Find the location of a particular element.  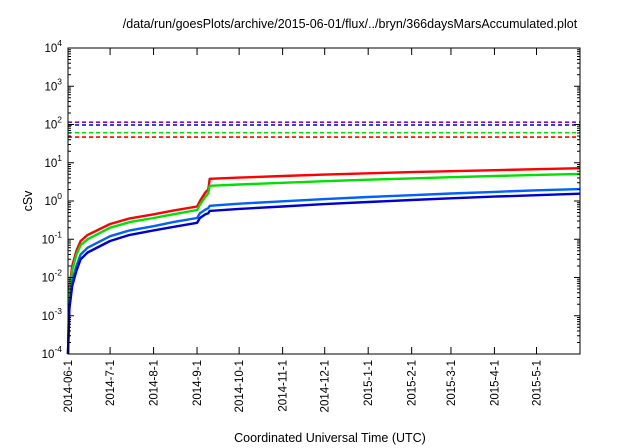

x-tick-label: 2015-3-1 is located at coordinates (452, 383).